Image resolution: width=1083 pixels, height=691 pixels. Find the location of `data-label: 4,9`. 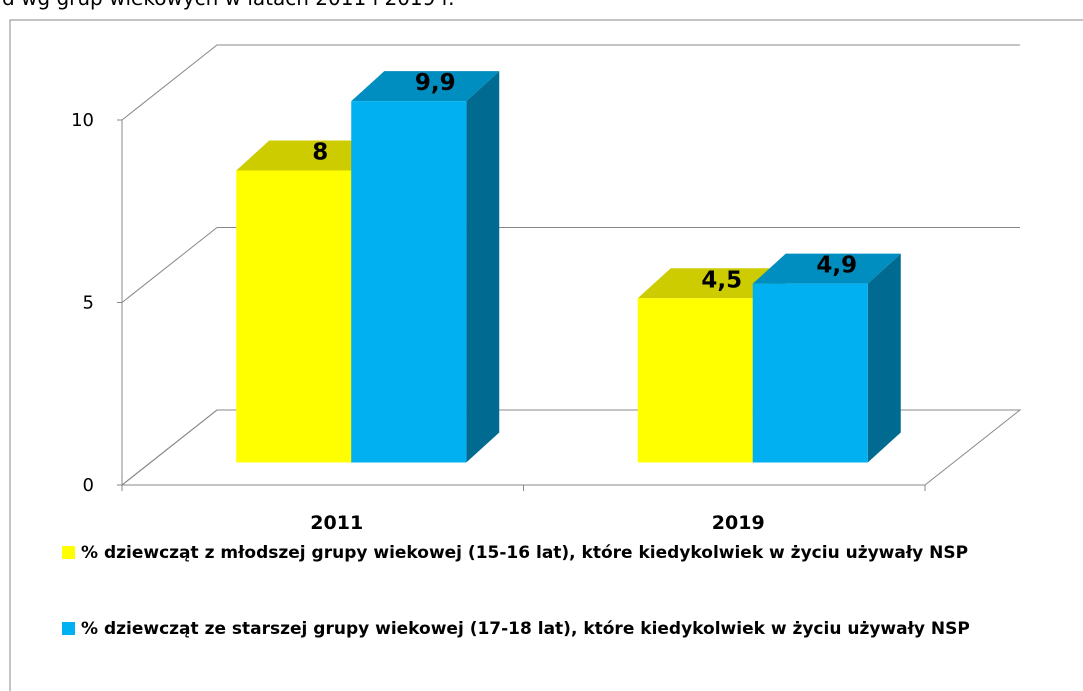

data-label: 4,9 is located at coordinates (836, 266).